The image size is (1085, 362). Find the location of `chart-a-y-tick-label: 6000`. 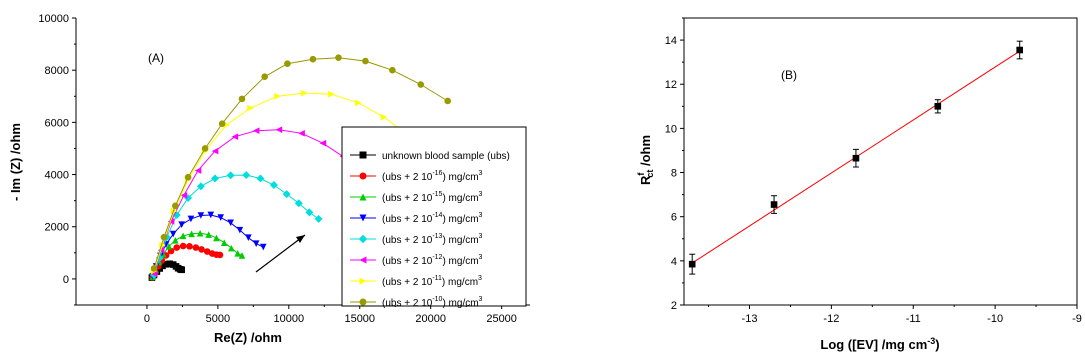

chart-a-y-tick-label: 6000 is located at coordinates (57, 123).